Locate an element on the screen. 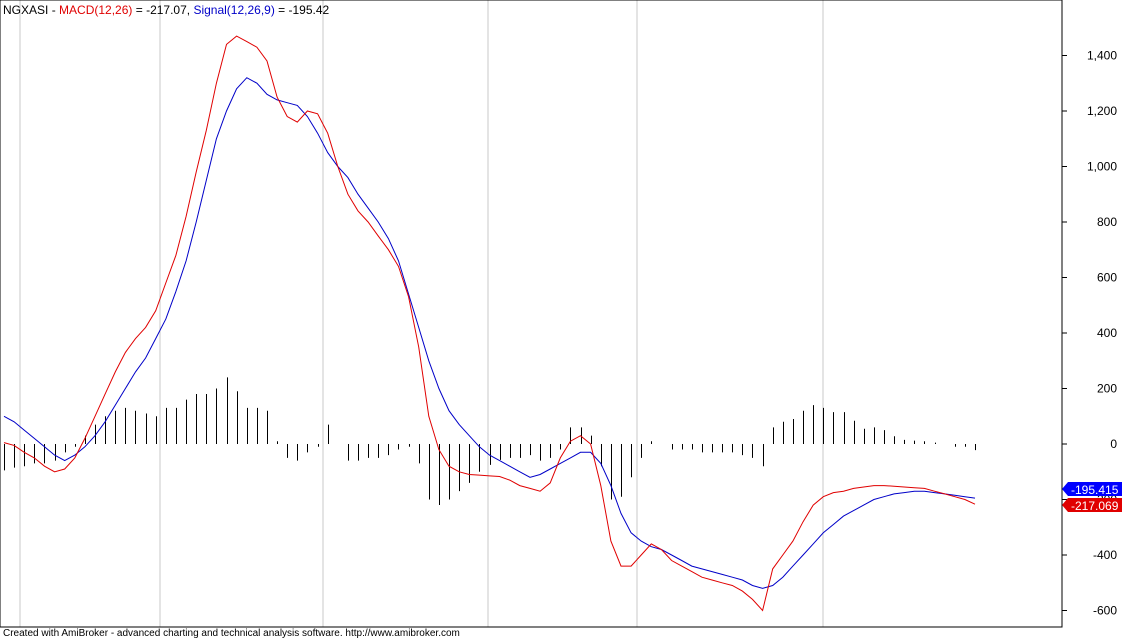  signal-value-tag: -195.415 is located at coordinates (1092, 489).